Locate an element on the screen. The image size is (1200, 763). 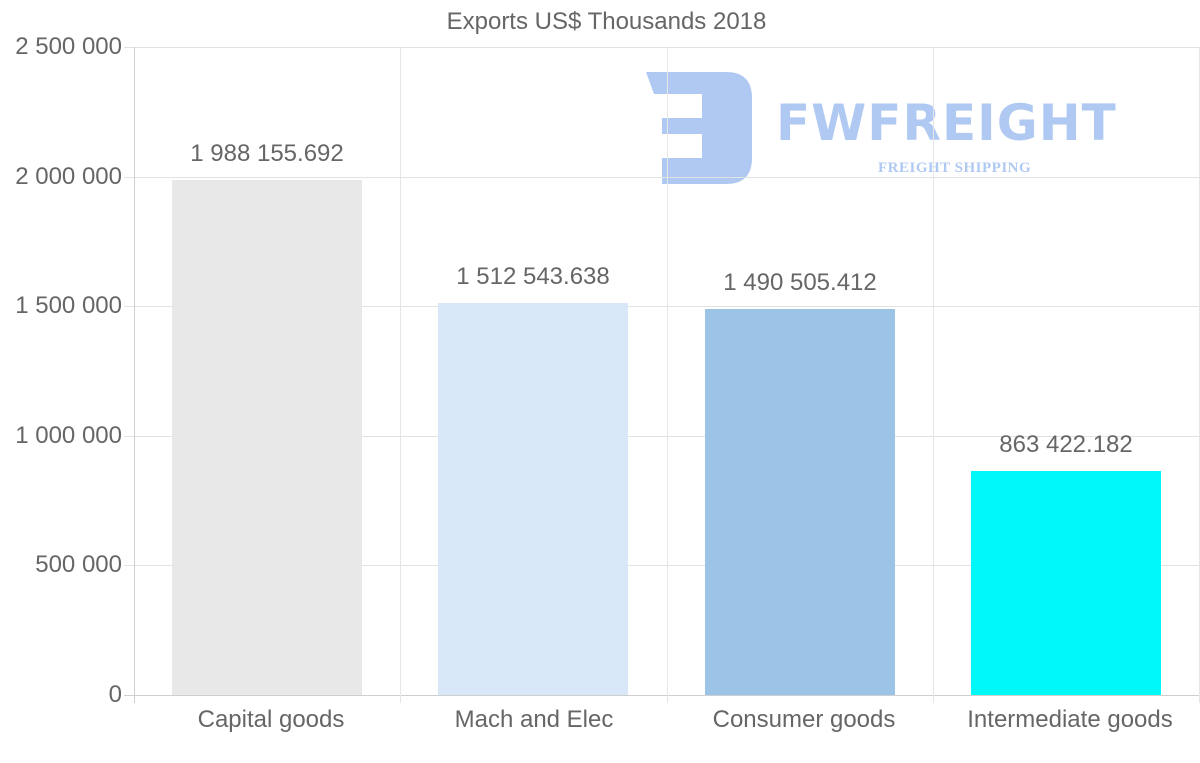
y-tick-label: 1 000 000 is located at coordinates (68, 435).